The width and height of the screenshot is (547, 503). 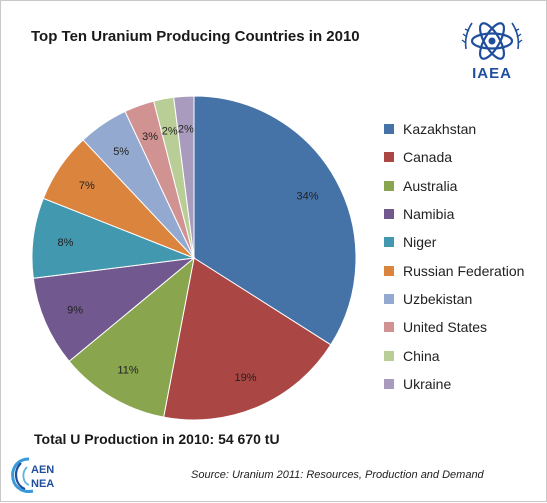 I want to click on legend-item: Australia, so click(x=454, y=186).